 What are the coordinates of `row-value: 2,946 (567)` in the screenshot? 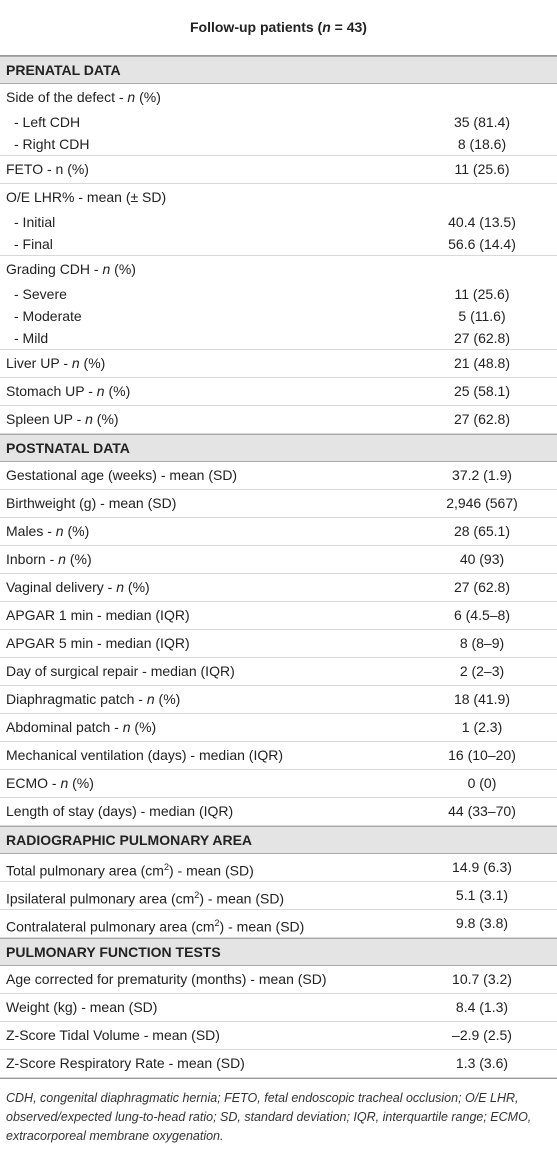 It's located at (482, 503).